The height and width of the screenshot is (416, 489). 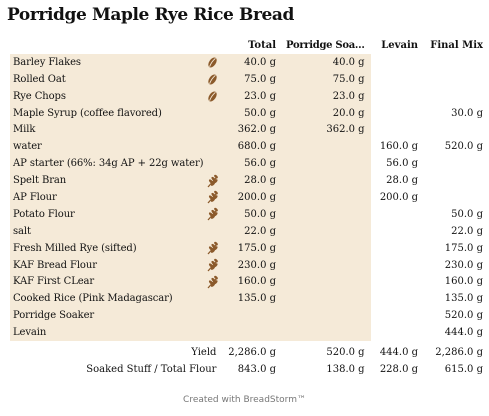 I want to click on ingredient-row: salt 22.0 g 22.0 g, so click(x=249, y=231).